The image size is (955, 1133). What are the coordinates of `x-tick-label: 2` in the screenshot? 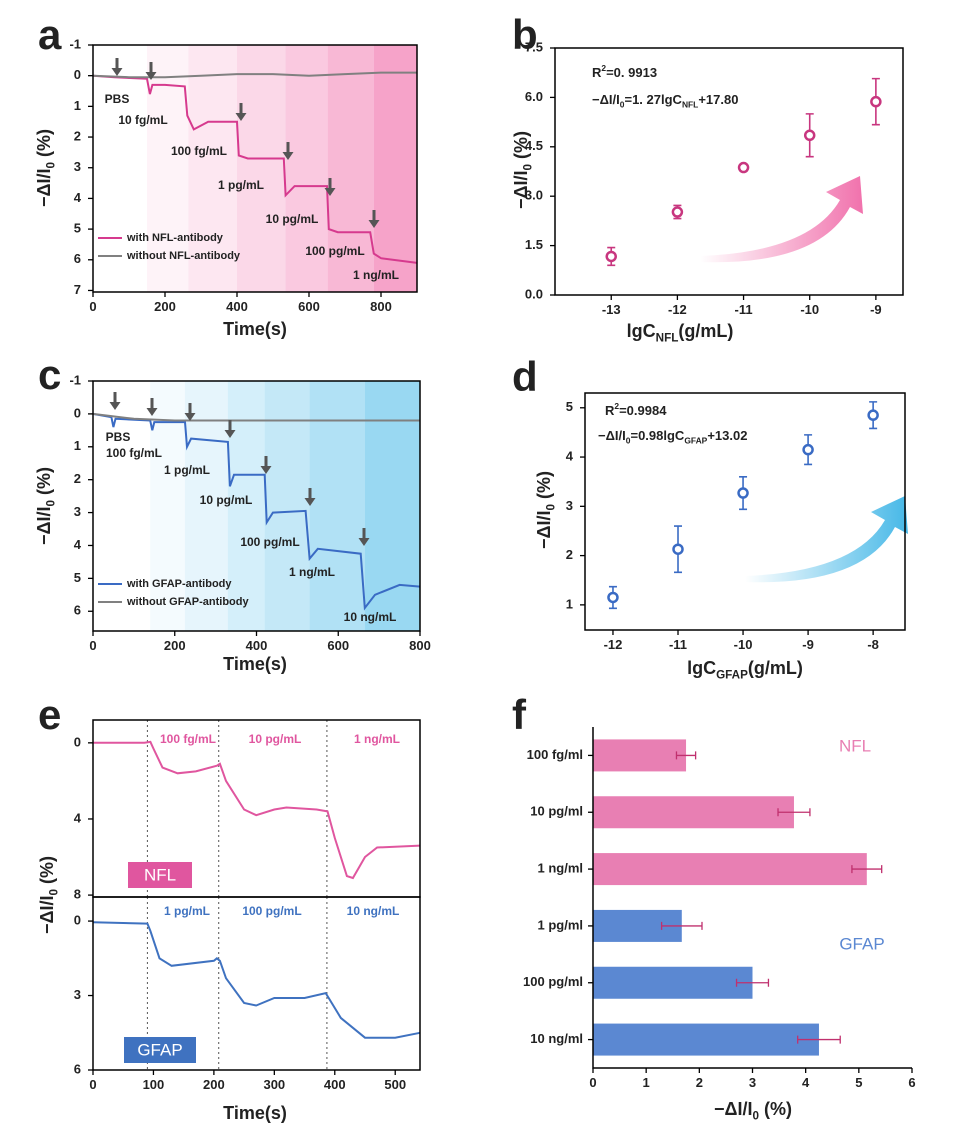 It's located at (699, 1082).